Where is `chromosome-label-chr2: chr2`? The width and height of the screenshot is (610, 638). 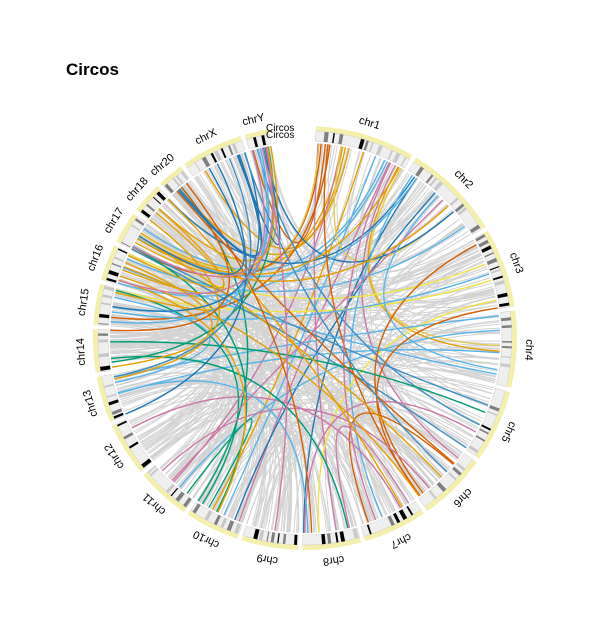
chromosome-label-chr2: chr2 is located at coordinates (464, 180).